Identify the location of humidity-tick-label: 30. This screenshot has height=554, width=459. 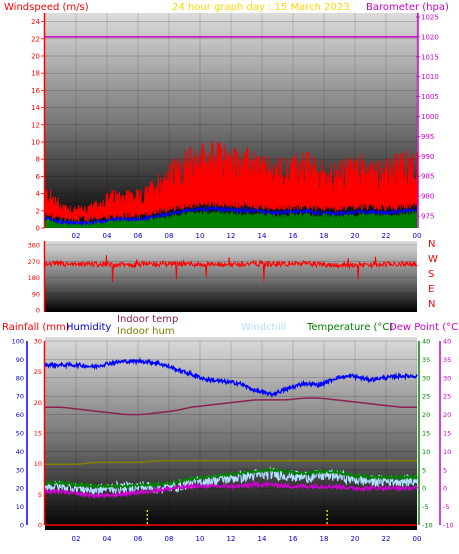
(20, 470).